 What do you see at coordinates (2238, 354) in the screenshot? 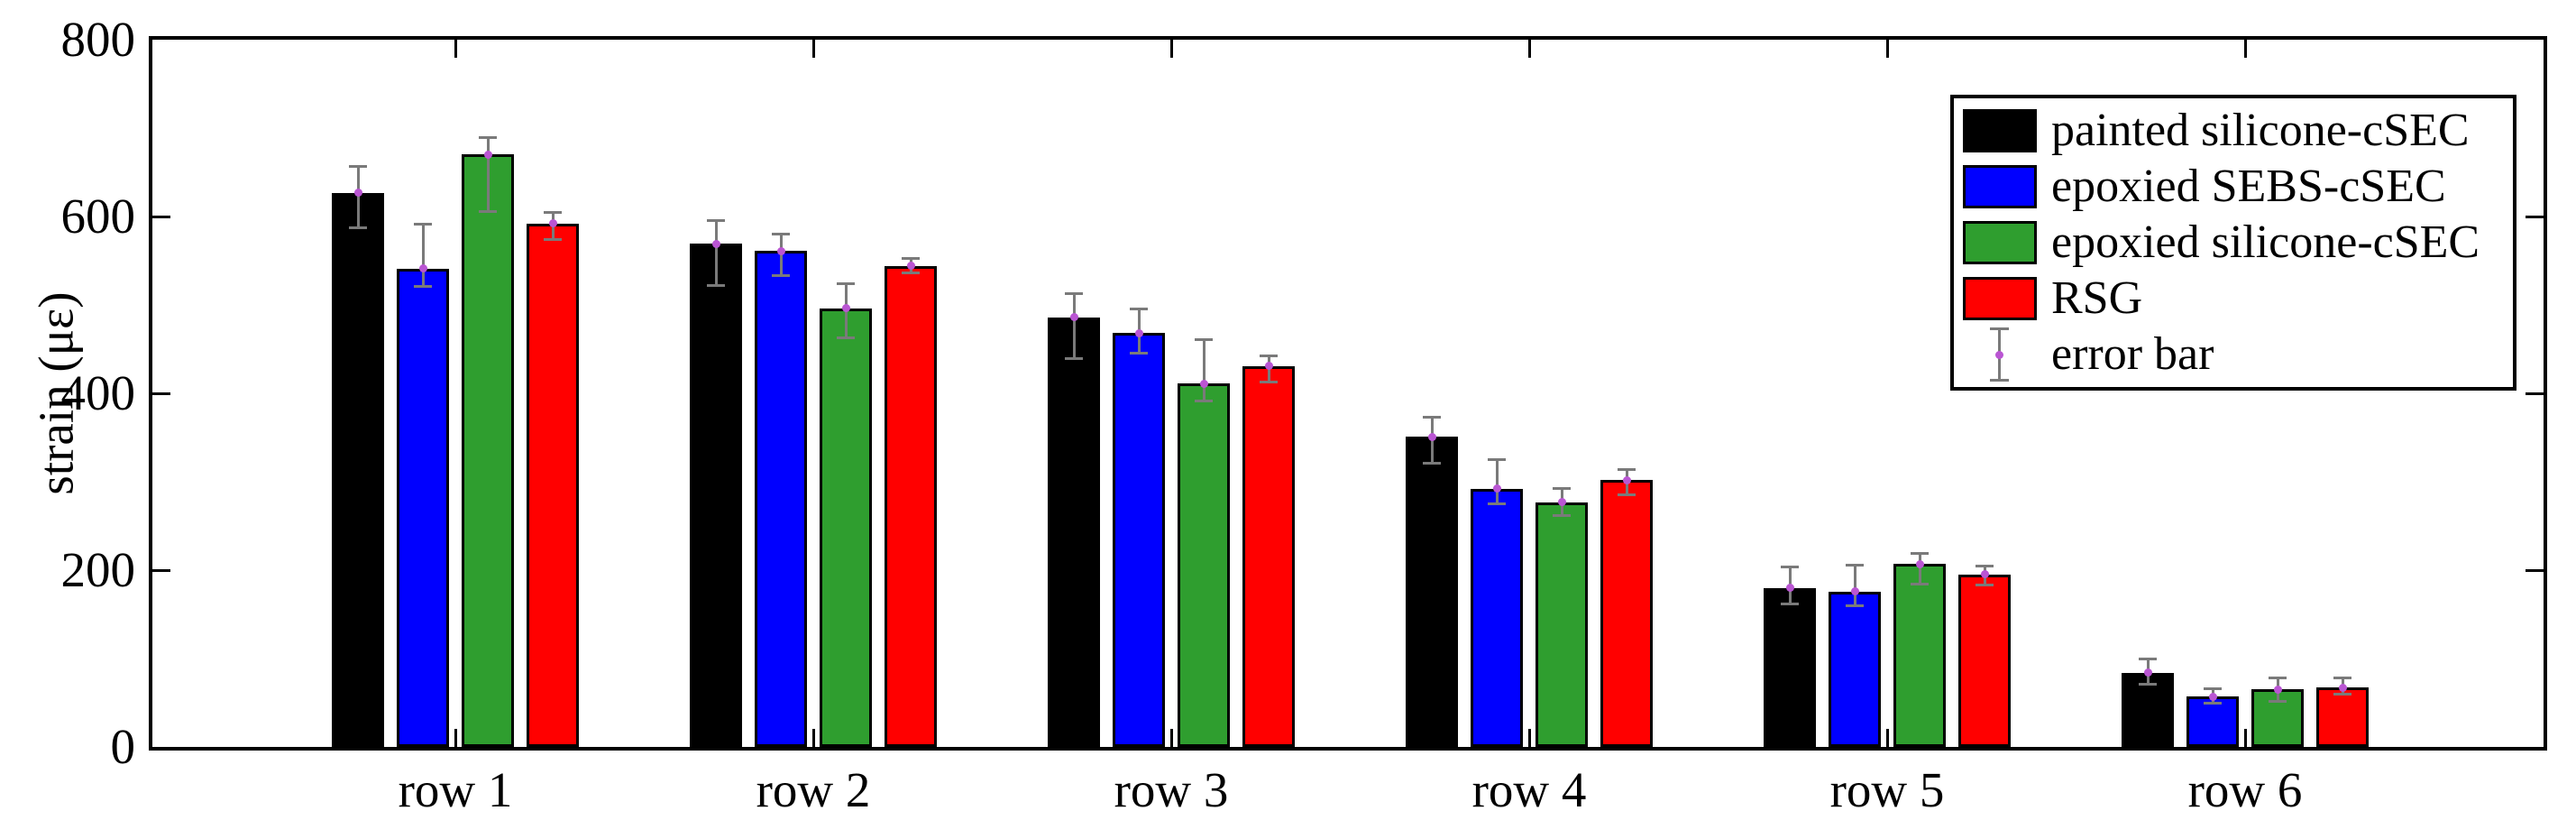
I see `legend-entry: error bar` at bounding box center [2238, 354].